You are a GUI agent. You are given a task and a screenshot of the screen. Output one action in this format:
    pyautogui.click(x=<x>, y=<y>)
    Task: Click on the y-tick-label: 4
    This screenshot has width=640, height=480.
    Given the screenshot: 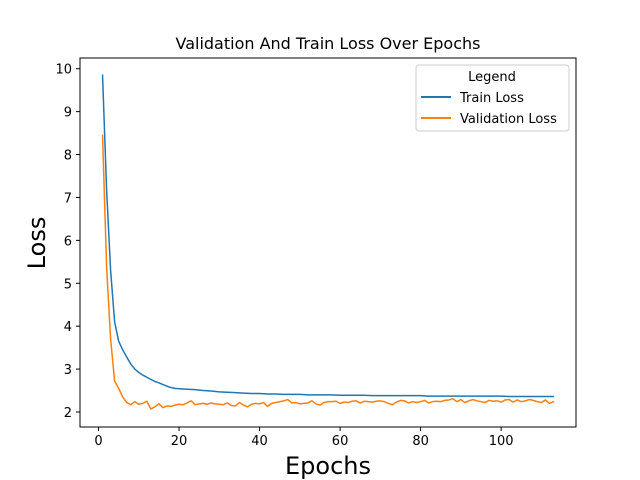 What is the action you would take?
    pyautogui.click(x=68, y=327)
    